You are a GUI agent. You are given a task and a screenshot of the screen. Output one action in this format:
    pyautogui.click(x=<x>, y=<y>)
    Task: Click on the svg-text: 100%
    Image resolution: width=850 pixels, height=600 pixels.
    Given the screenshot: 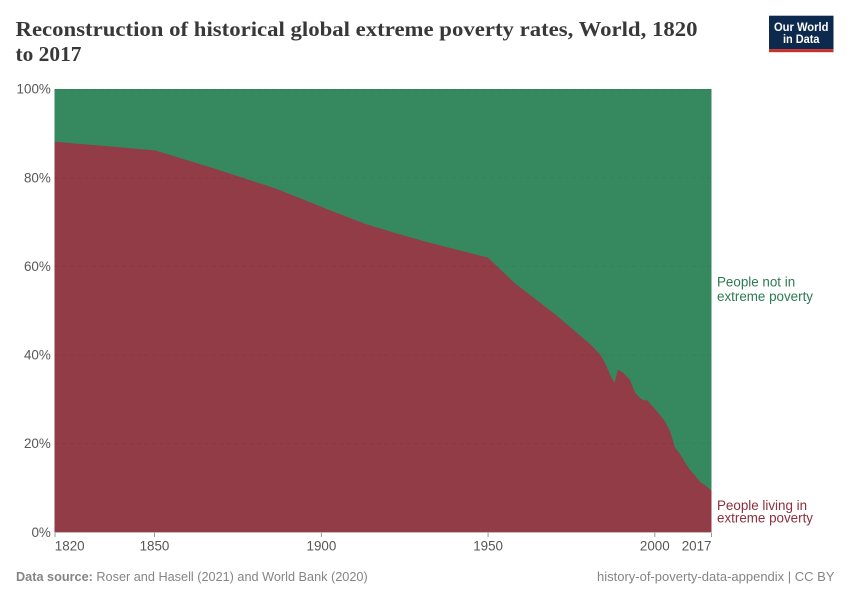 What is the action you would take?
    pyautogui.click(x=34, y=89)
    